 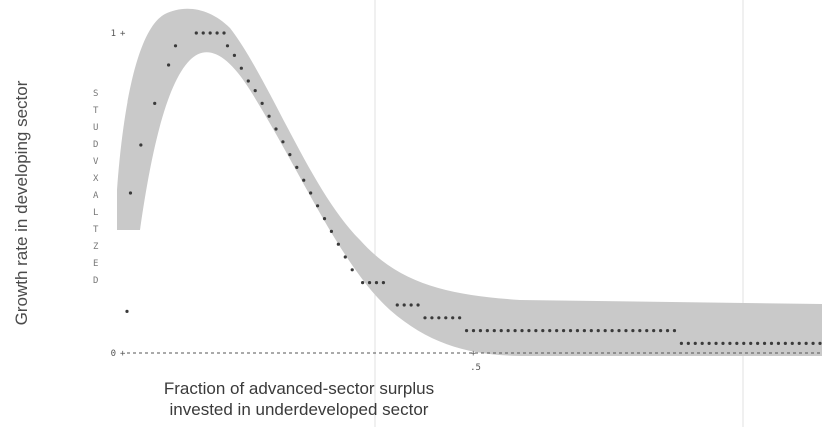 What do you see at coordinates (96, 196) in the screenshot?
I see `printout-letter: A` at bounding box center [96, 196].